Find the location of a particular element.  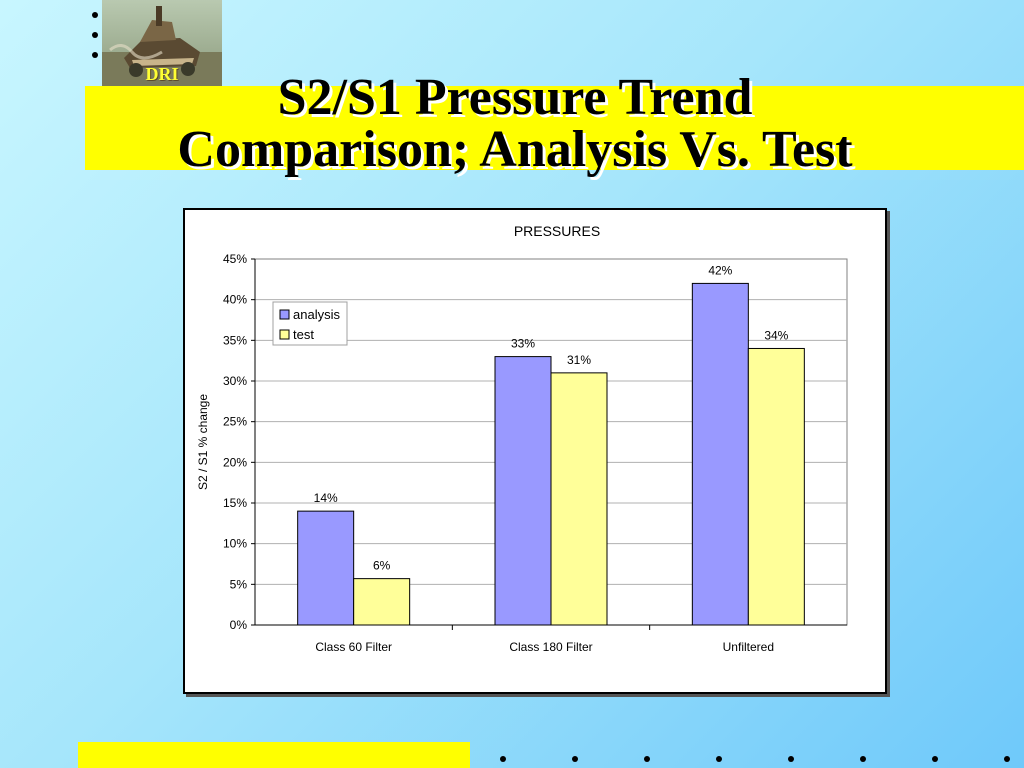

y-tick-label: 0% is located at coordinates (239, 625).